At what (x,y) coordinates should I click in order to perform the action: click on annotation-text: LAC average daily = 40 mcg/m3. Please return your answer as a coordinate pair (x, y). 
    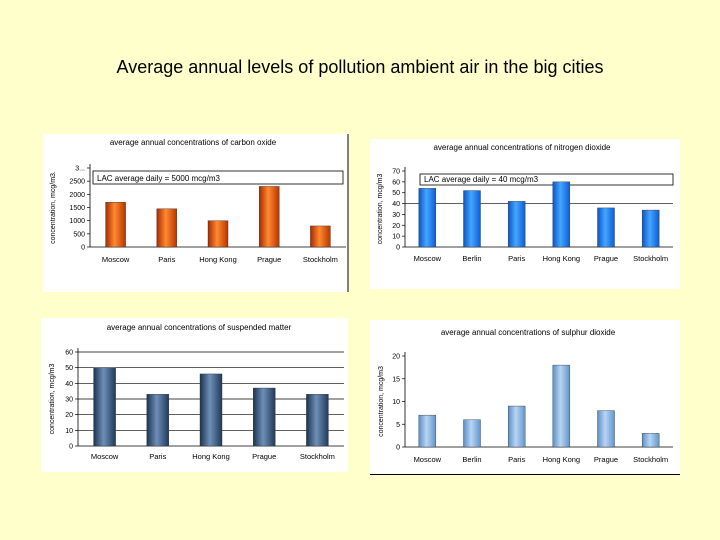
    Looking at the image, I should click on (481, 179).